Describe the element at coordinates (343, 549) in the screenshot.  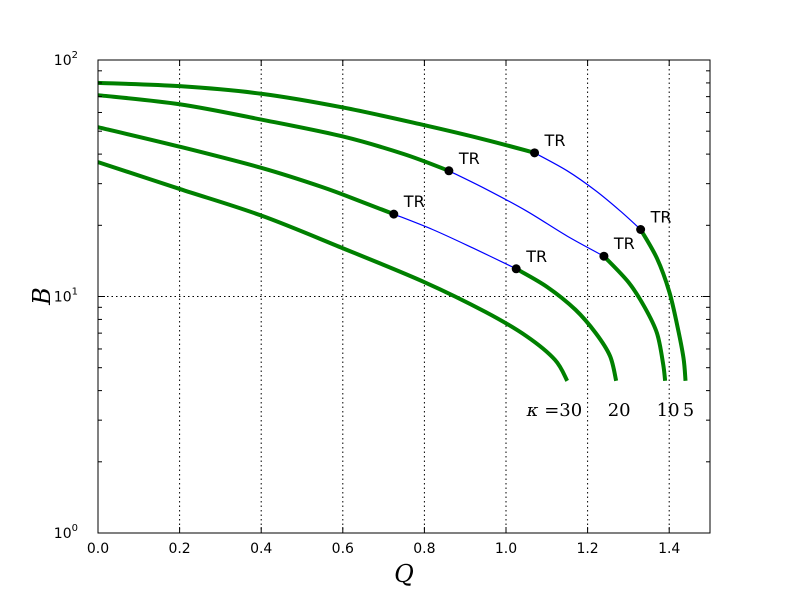
I see `x-tick-label: 0.6` at that location.